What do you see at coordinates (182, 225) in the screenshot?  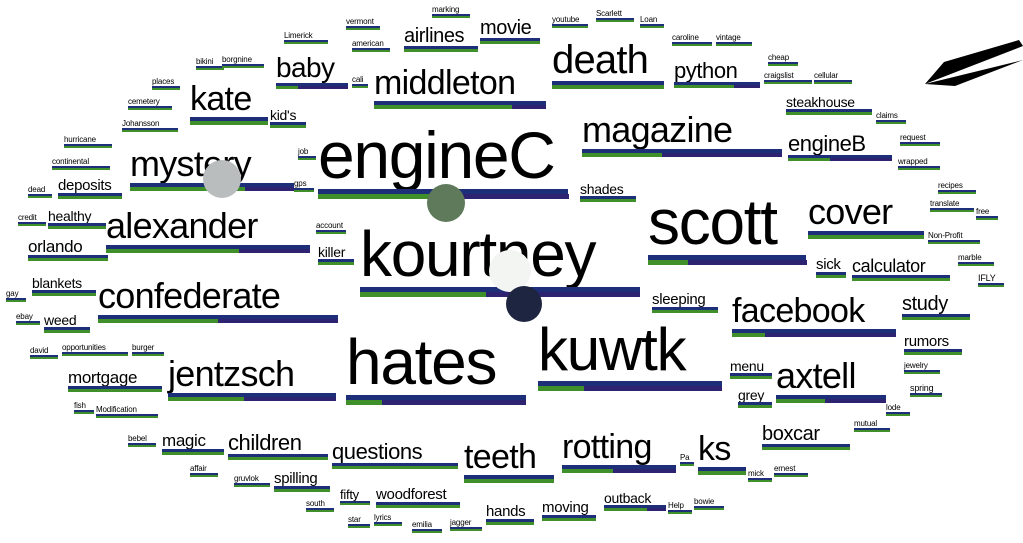 I see `word-alexander: alexander` at bounding box center [182, 225].